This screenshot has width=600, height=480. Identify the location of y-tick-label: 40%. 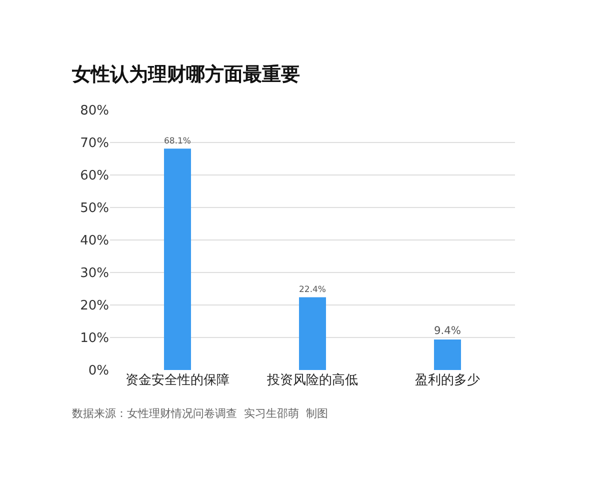
(94, 241).